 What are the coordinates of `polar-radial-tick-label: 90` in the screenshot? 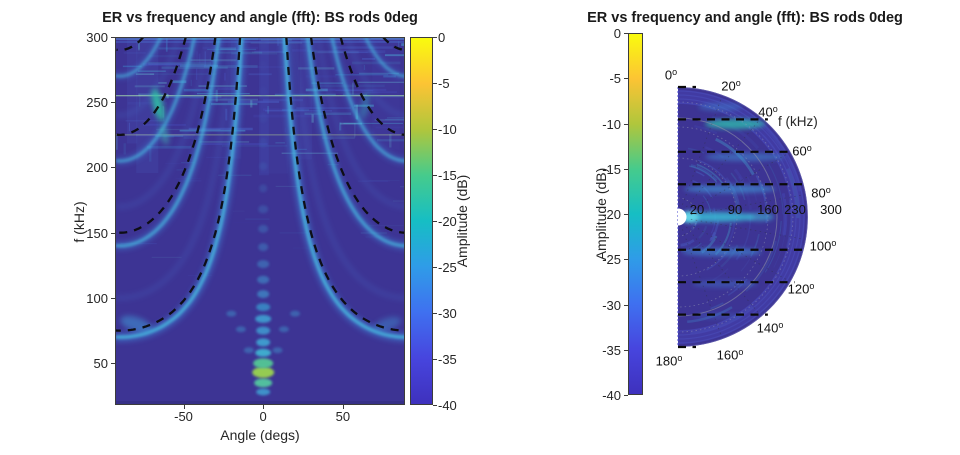 It's located at (735, 209).